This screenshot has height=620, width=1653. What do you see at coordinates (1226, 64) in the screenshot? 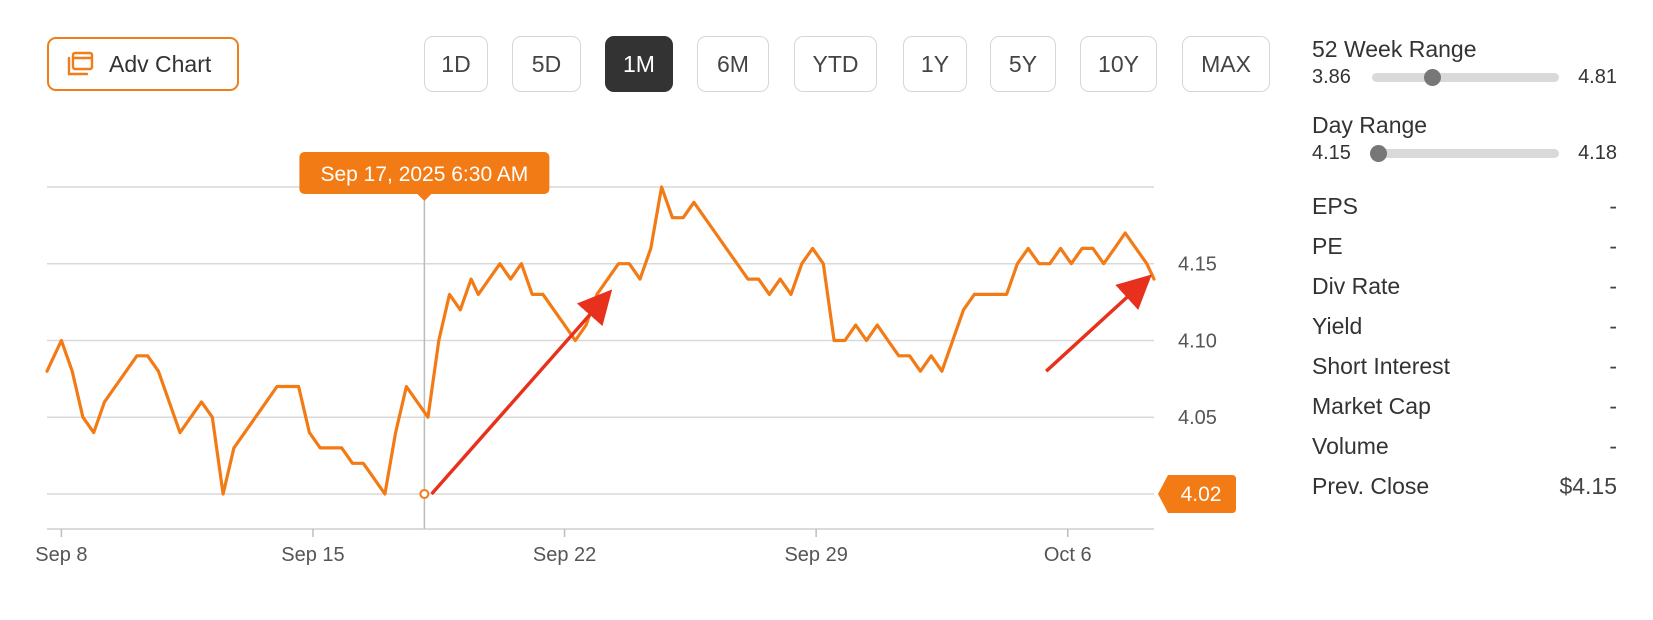
I see `range-button-max: MAX` at bounding box center [1226, 64].